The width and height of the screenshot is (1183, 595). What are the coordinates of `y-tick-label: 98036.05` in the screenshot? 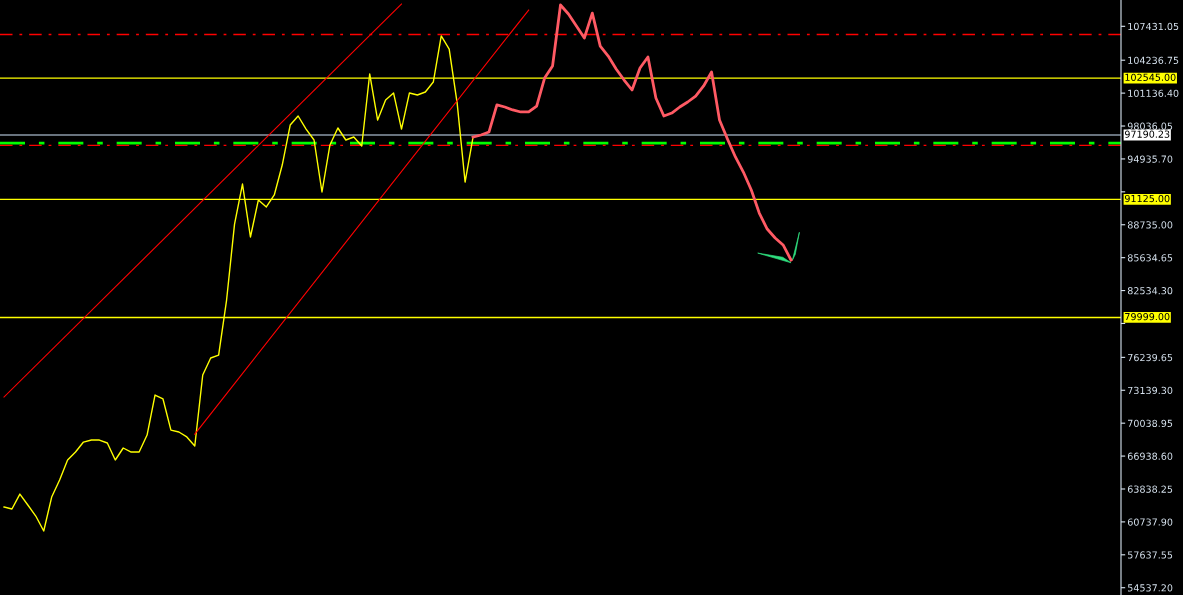 It's located at (1150, 126).